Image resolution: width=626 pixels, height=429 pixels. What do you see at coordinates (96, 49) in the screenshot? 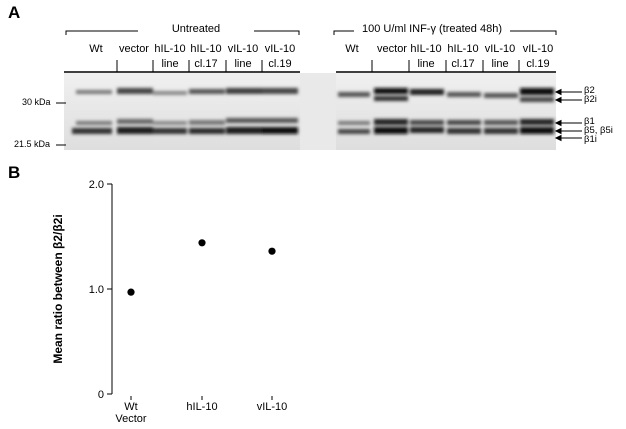
I see `lane-label-untreated-1: Wt` at bounding box center [96, 49].